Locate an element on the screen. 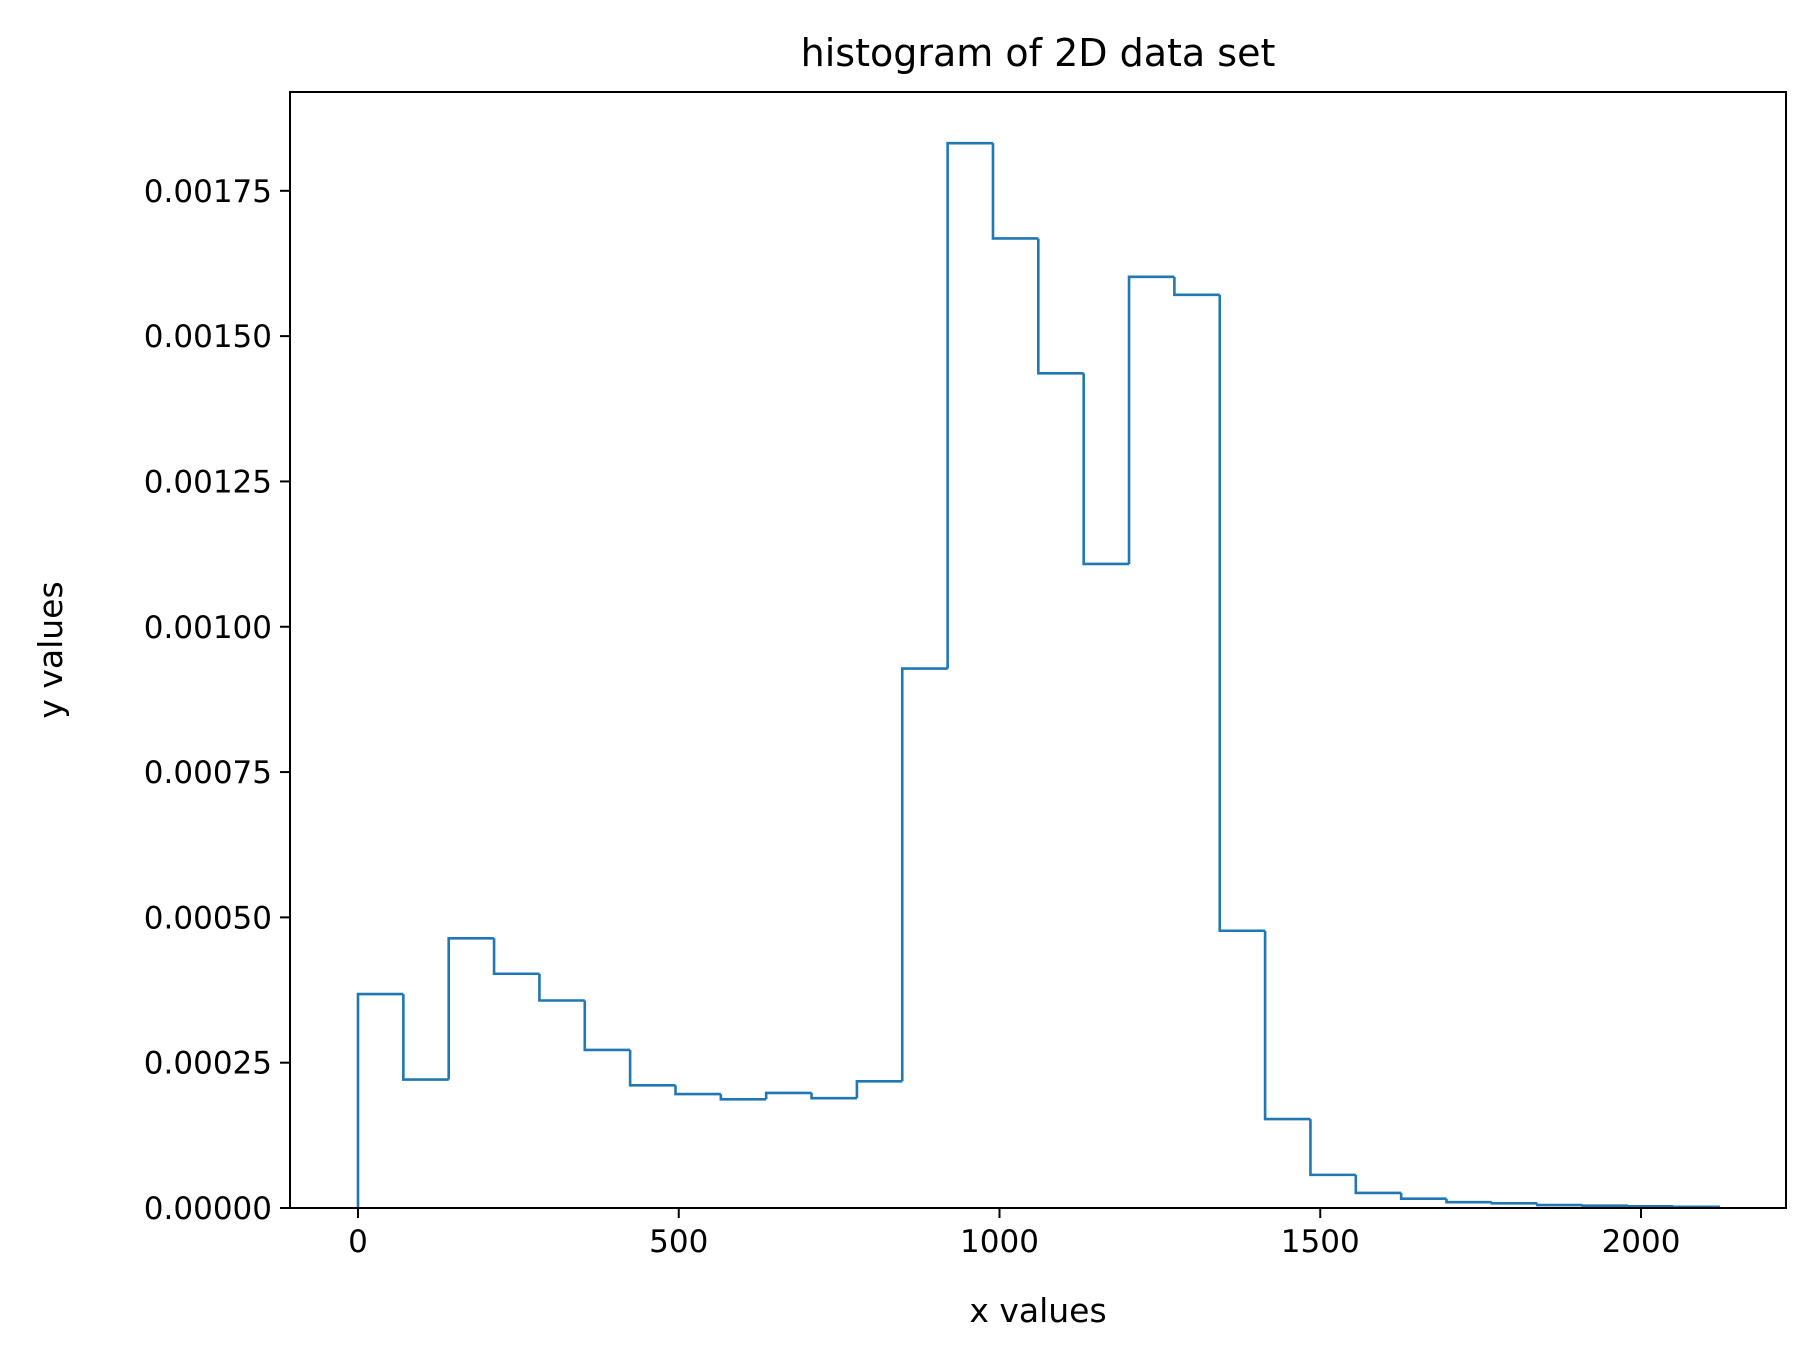 The image size is (1806, 1357). y-tick-label: 0.00100 is located at coordinates (208, 628).